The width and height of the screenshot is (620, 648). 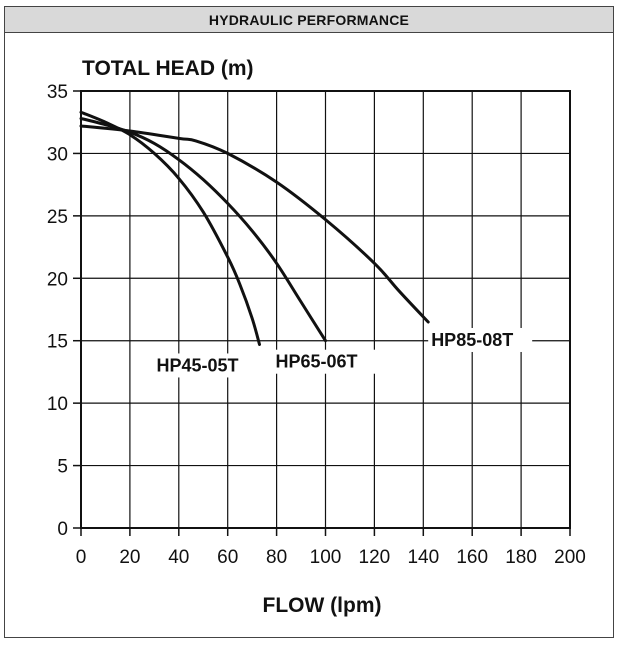 I want to click on x-tick-label: 80, so click(x=276, y=557).